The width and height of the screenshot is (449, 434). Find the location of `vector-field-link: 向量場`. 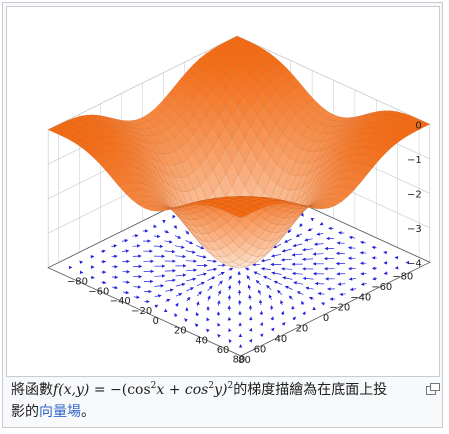

vector-field-link: 向量場 is located at coordinates (60, 412).